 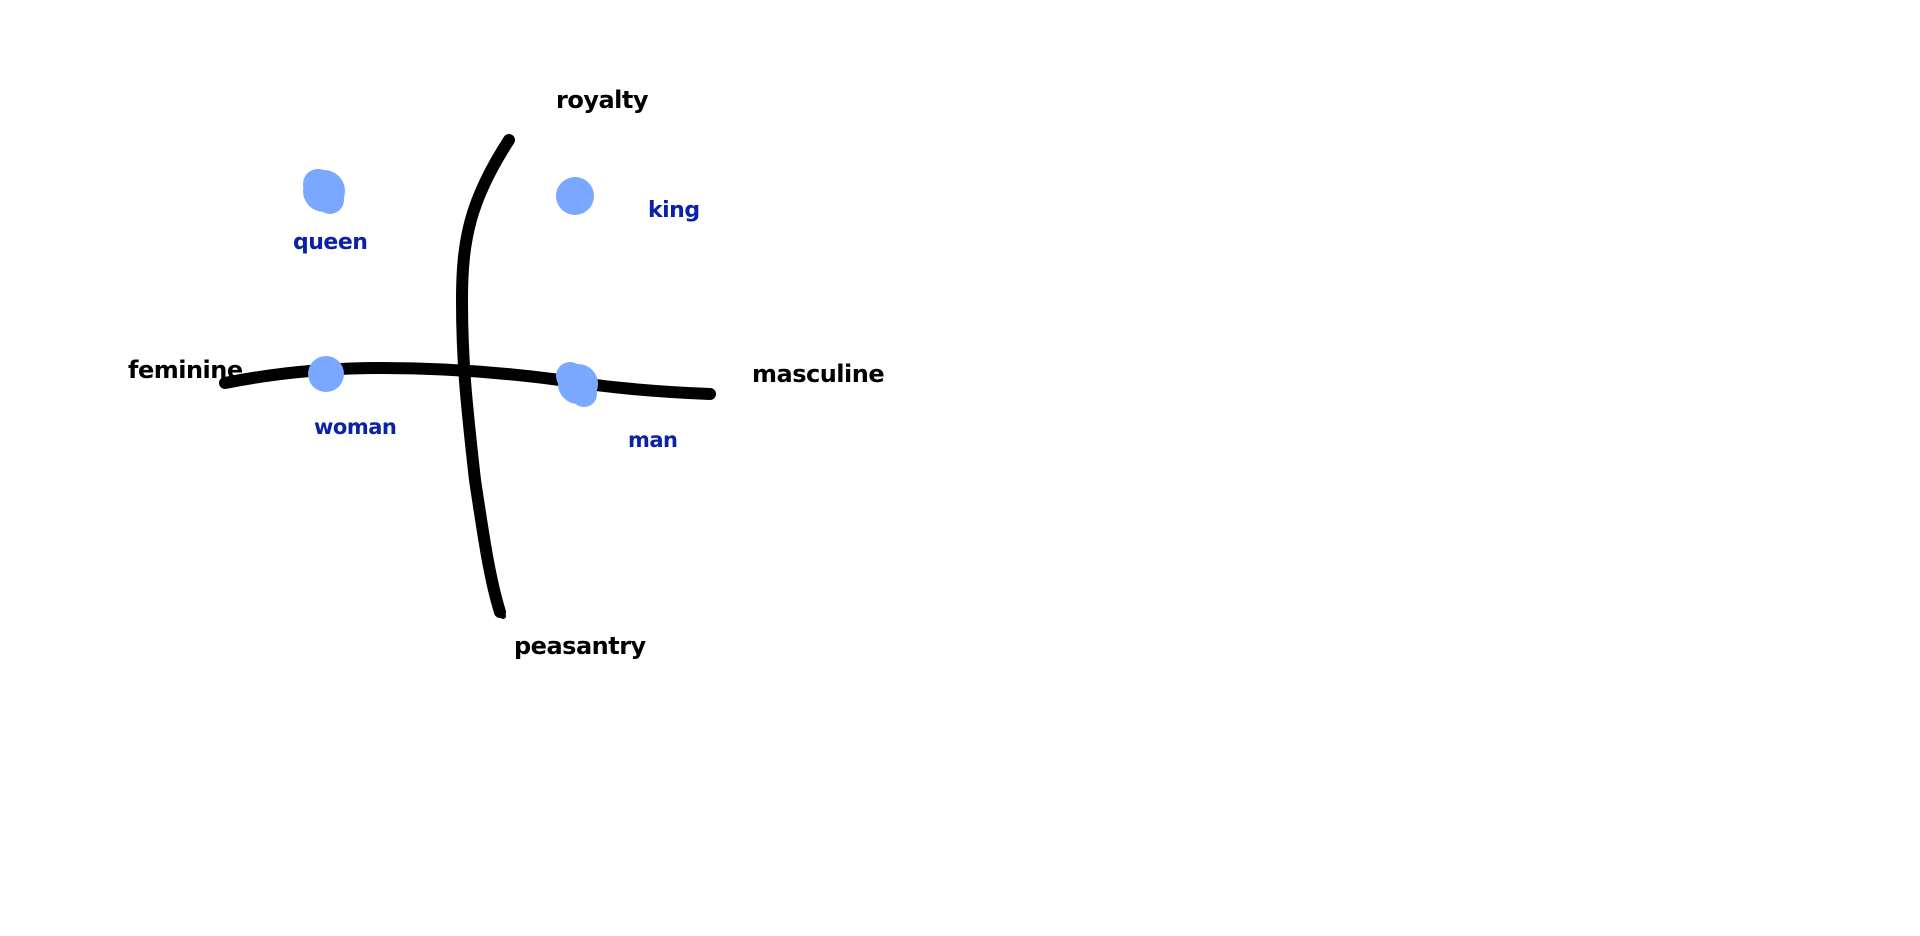 What do you see at coordinates (486, 518) in the screenshot?
I see `vertical-axis-taper` at bounding box center [486, 518].